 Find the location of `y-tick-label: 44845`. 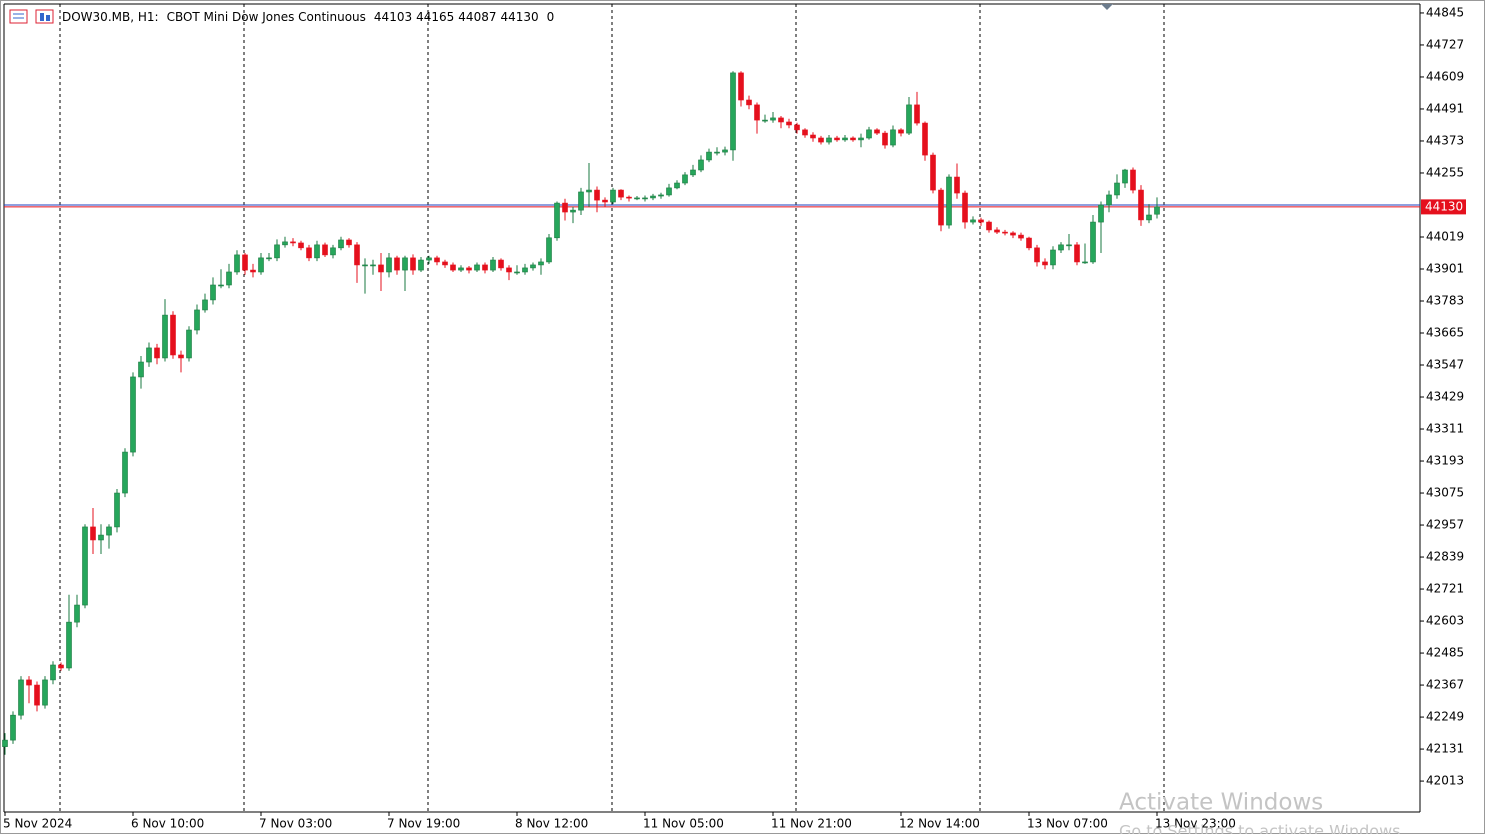

y-tick-label: 44845 is located at coordinates (1445, 12).